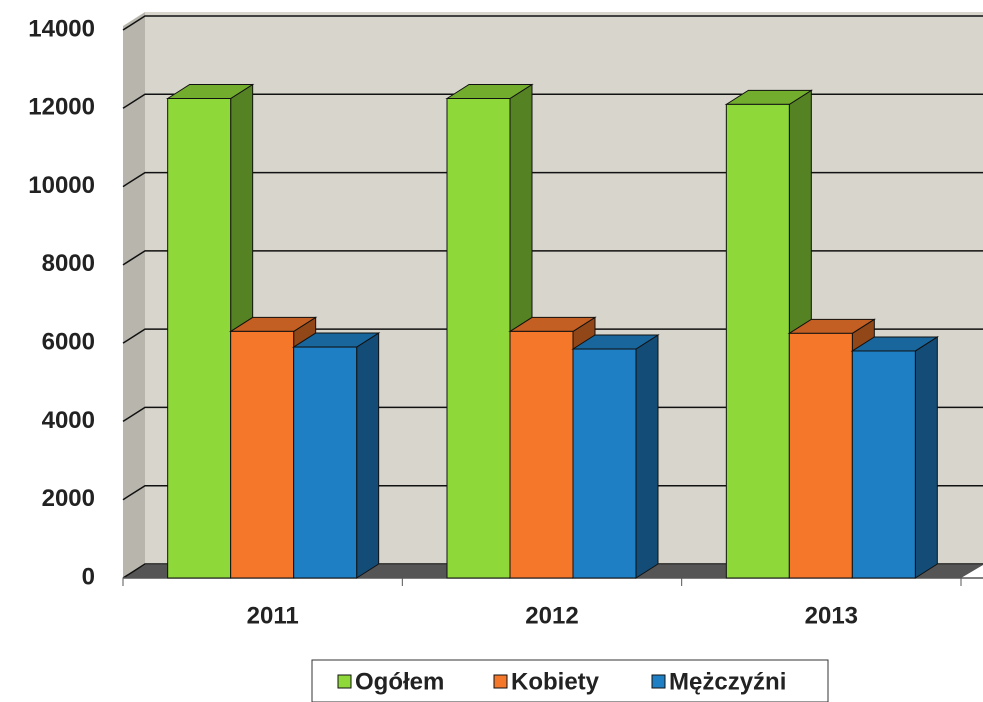 This screenshot has width=983, height=702. What do you see at coordinates (61, 28) in the screenshot?
I see `y-tick-label: 14000` at bounding box center [61, 28].